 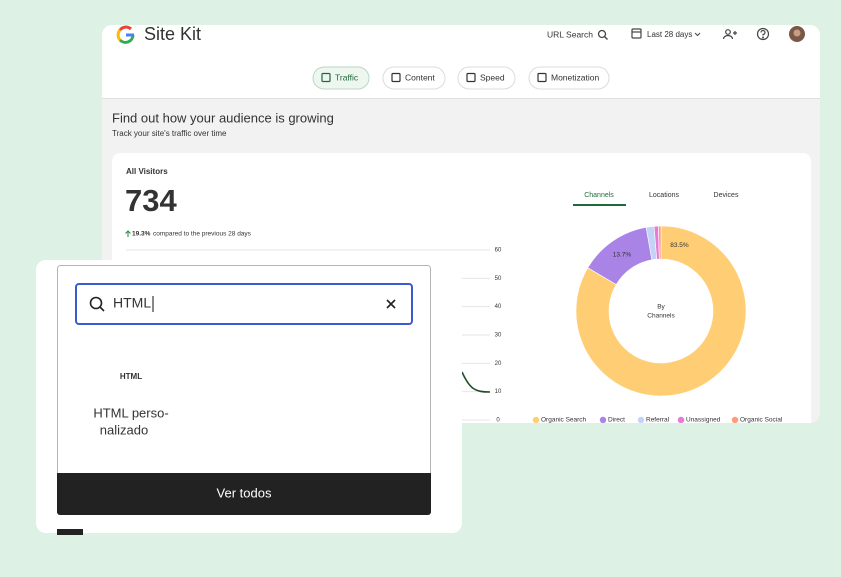 What do you see at coordinates (128, 233) in the screenshot?
I see `up-arrow` at bounding box center [128, 233].